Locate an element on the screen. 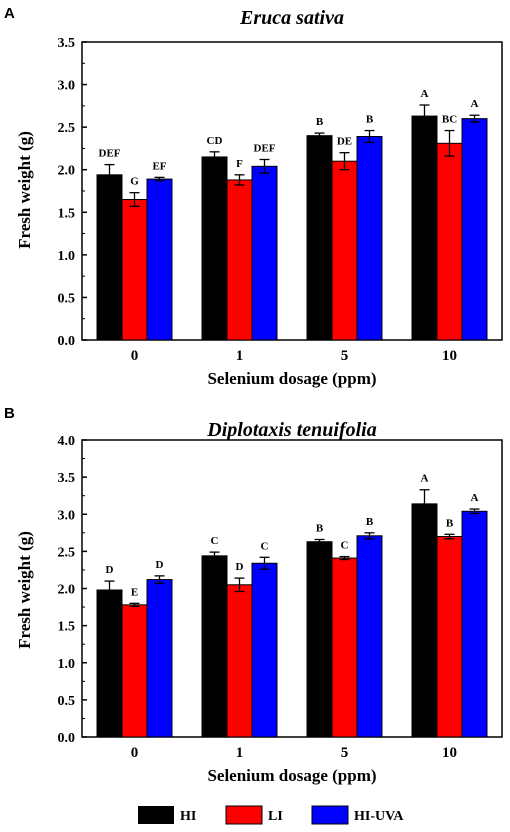 The width and height of the screenshot is (510, 832). panel-b-y-tick-label: 0.5 is located at coordinates (67, 701).